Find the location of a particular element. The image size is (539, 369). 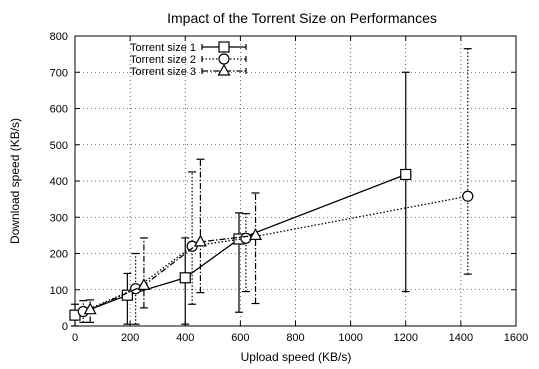

y-tick-label: 300 is located at coordinates (59, 218).